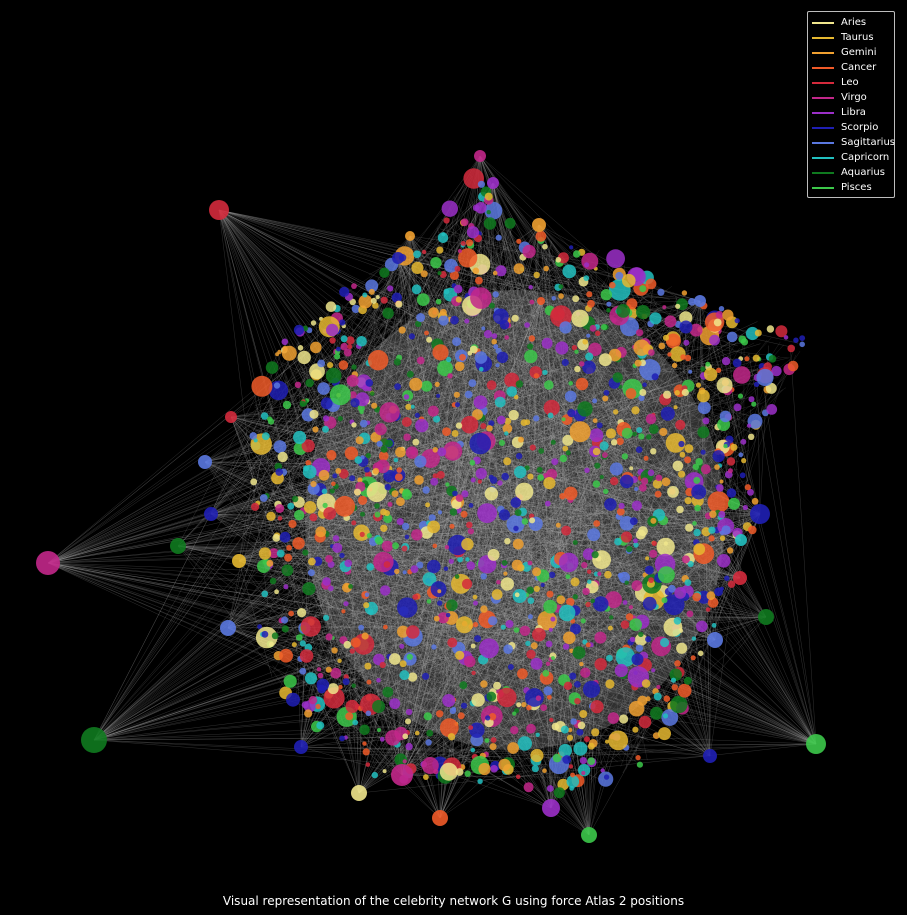 This screenshot has width=907, height=915. Describe the element at coordinates (854, 22) in the screenshot. I see `legend-label: Aries` at that location.